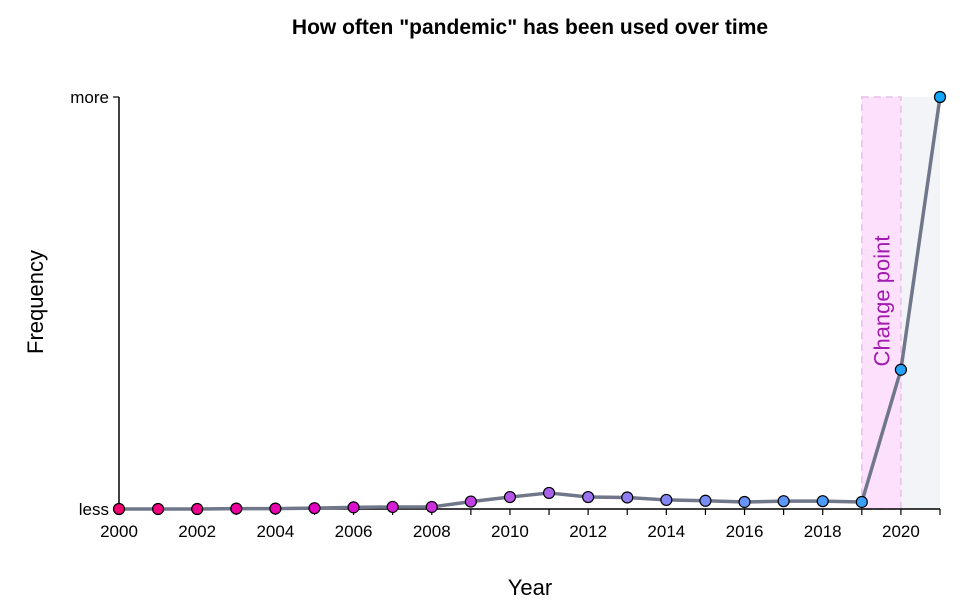  I want to click on y-axis-title: Frequency, so click(35, 302).